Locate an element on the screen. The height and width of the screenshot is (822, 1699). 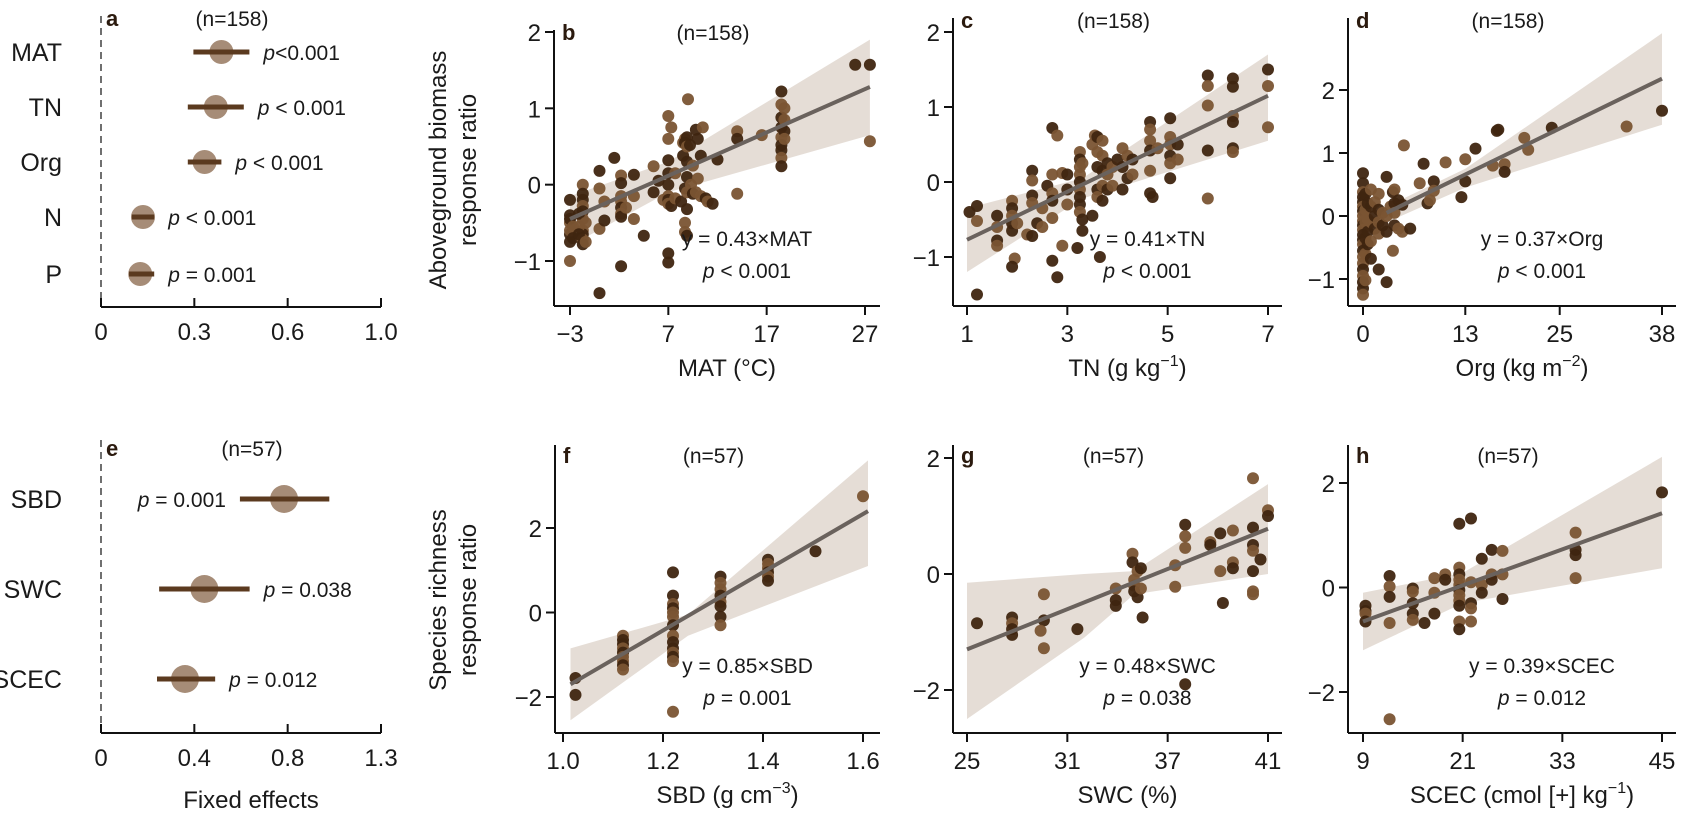
p-value-label: p = 0.012 is located at coordinates (1541, 698).